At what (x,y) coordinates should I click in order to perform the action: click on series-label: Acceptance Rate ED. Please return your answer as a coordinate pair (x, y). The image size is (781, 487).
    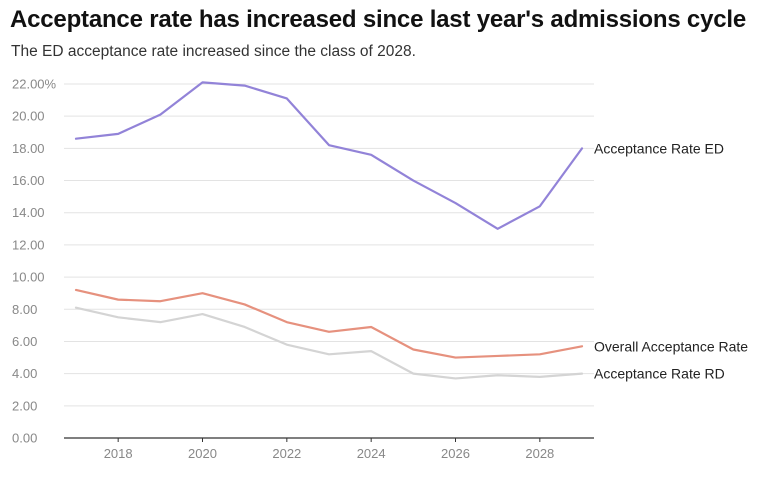
    Looking at the image, I should click on (659, 148).